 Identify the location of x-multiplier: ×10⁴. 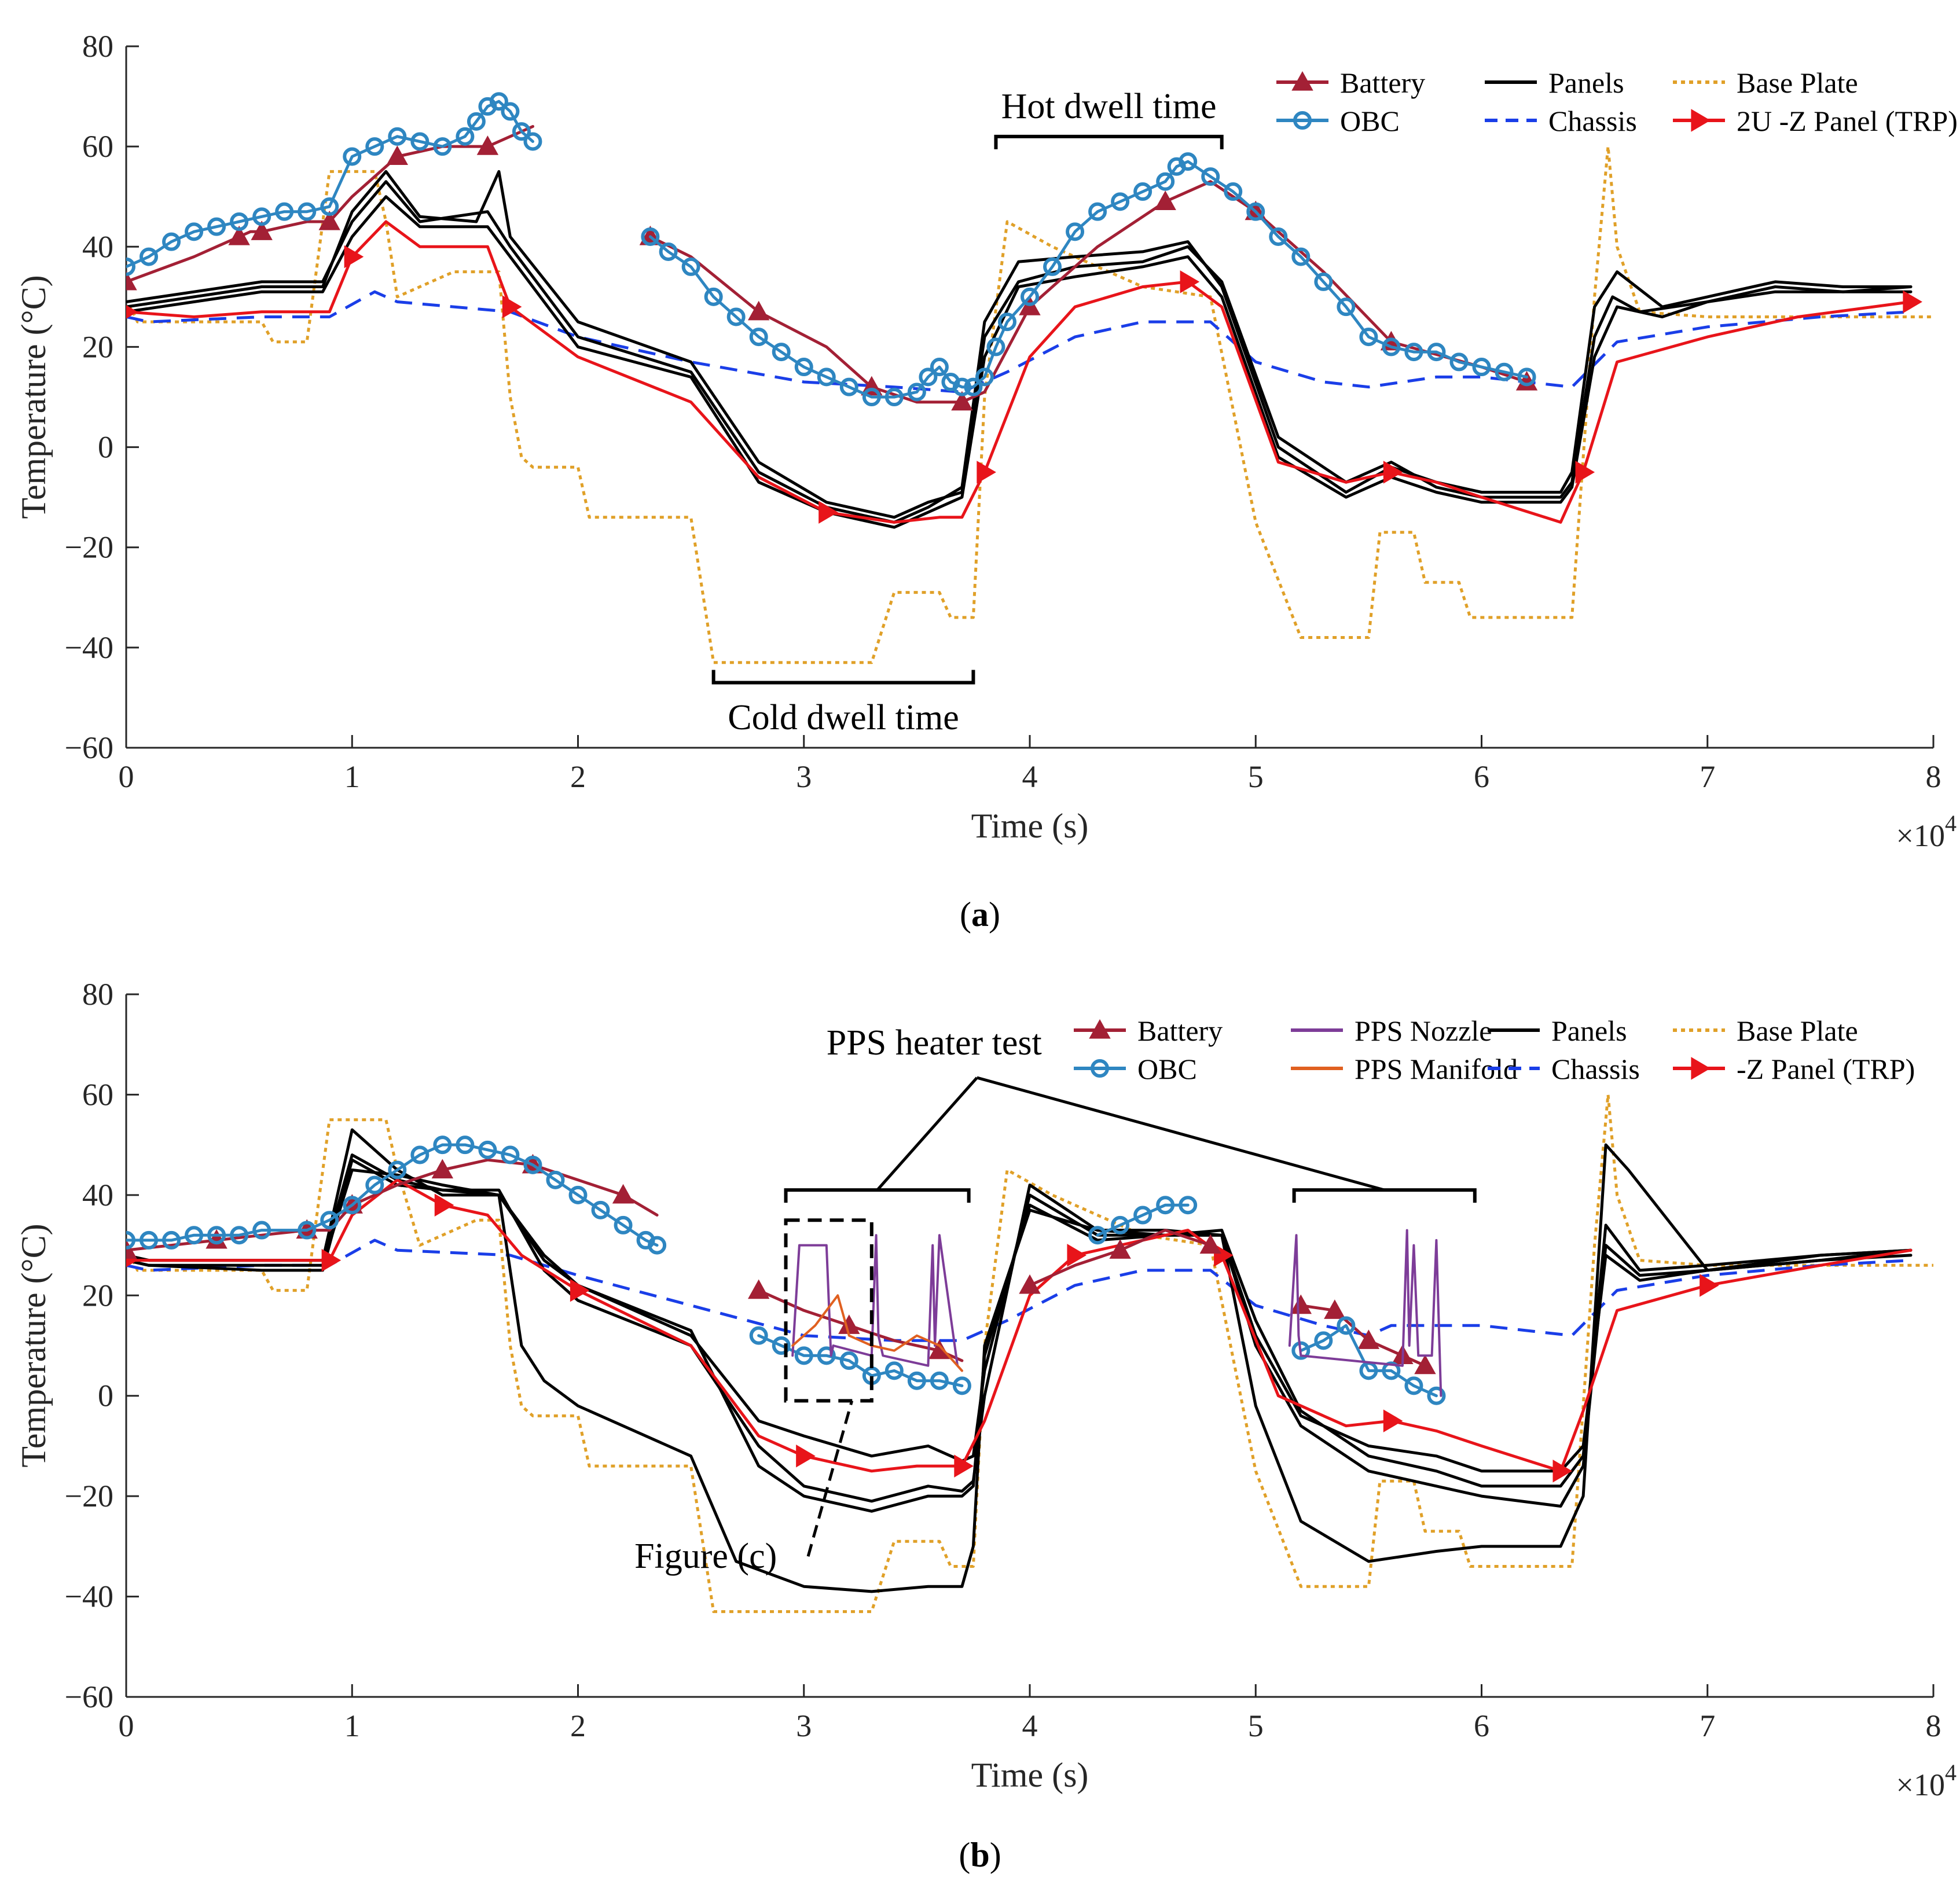
(1926, 1781).